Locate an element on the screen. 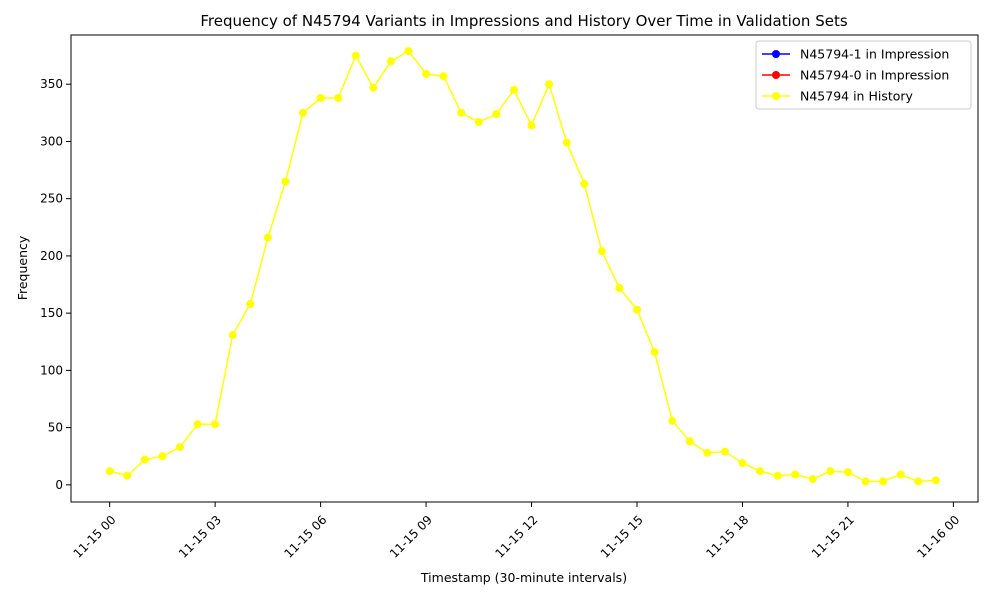  y-tick-label: 150 is located at coordinates (51, 313).